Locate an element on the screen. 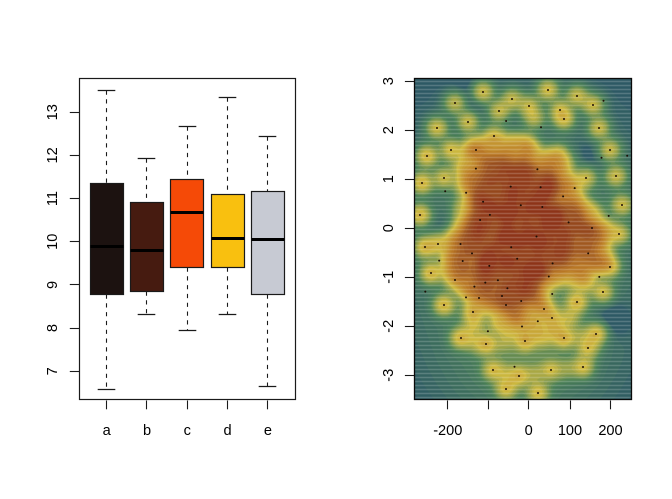 This screenshot has height=499, width=672. svg-text: 200 is located at coordinates (610, 431).